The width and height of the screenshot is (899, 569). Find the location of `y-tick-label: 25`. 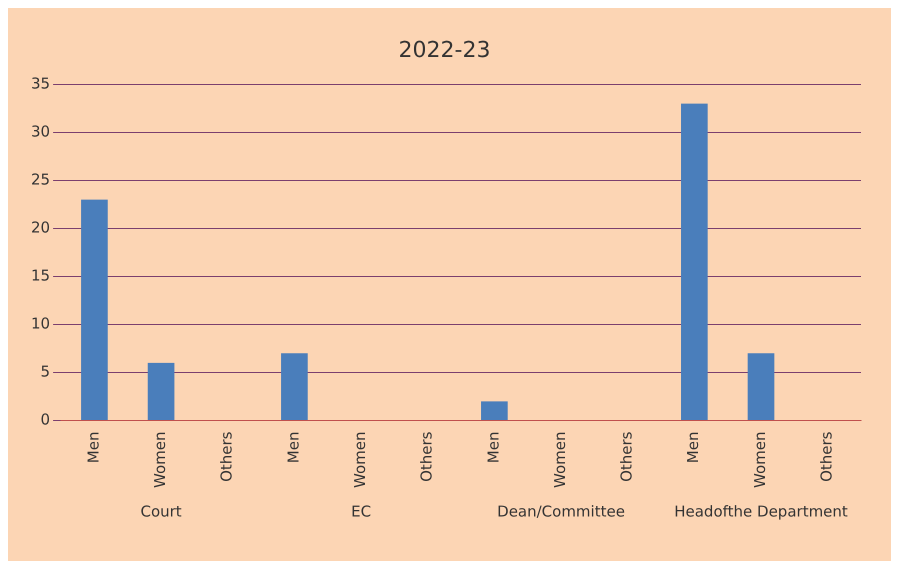

y-tick-label: 25 is located at coordinates (40, 179).